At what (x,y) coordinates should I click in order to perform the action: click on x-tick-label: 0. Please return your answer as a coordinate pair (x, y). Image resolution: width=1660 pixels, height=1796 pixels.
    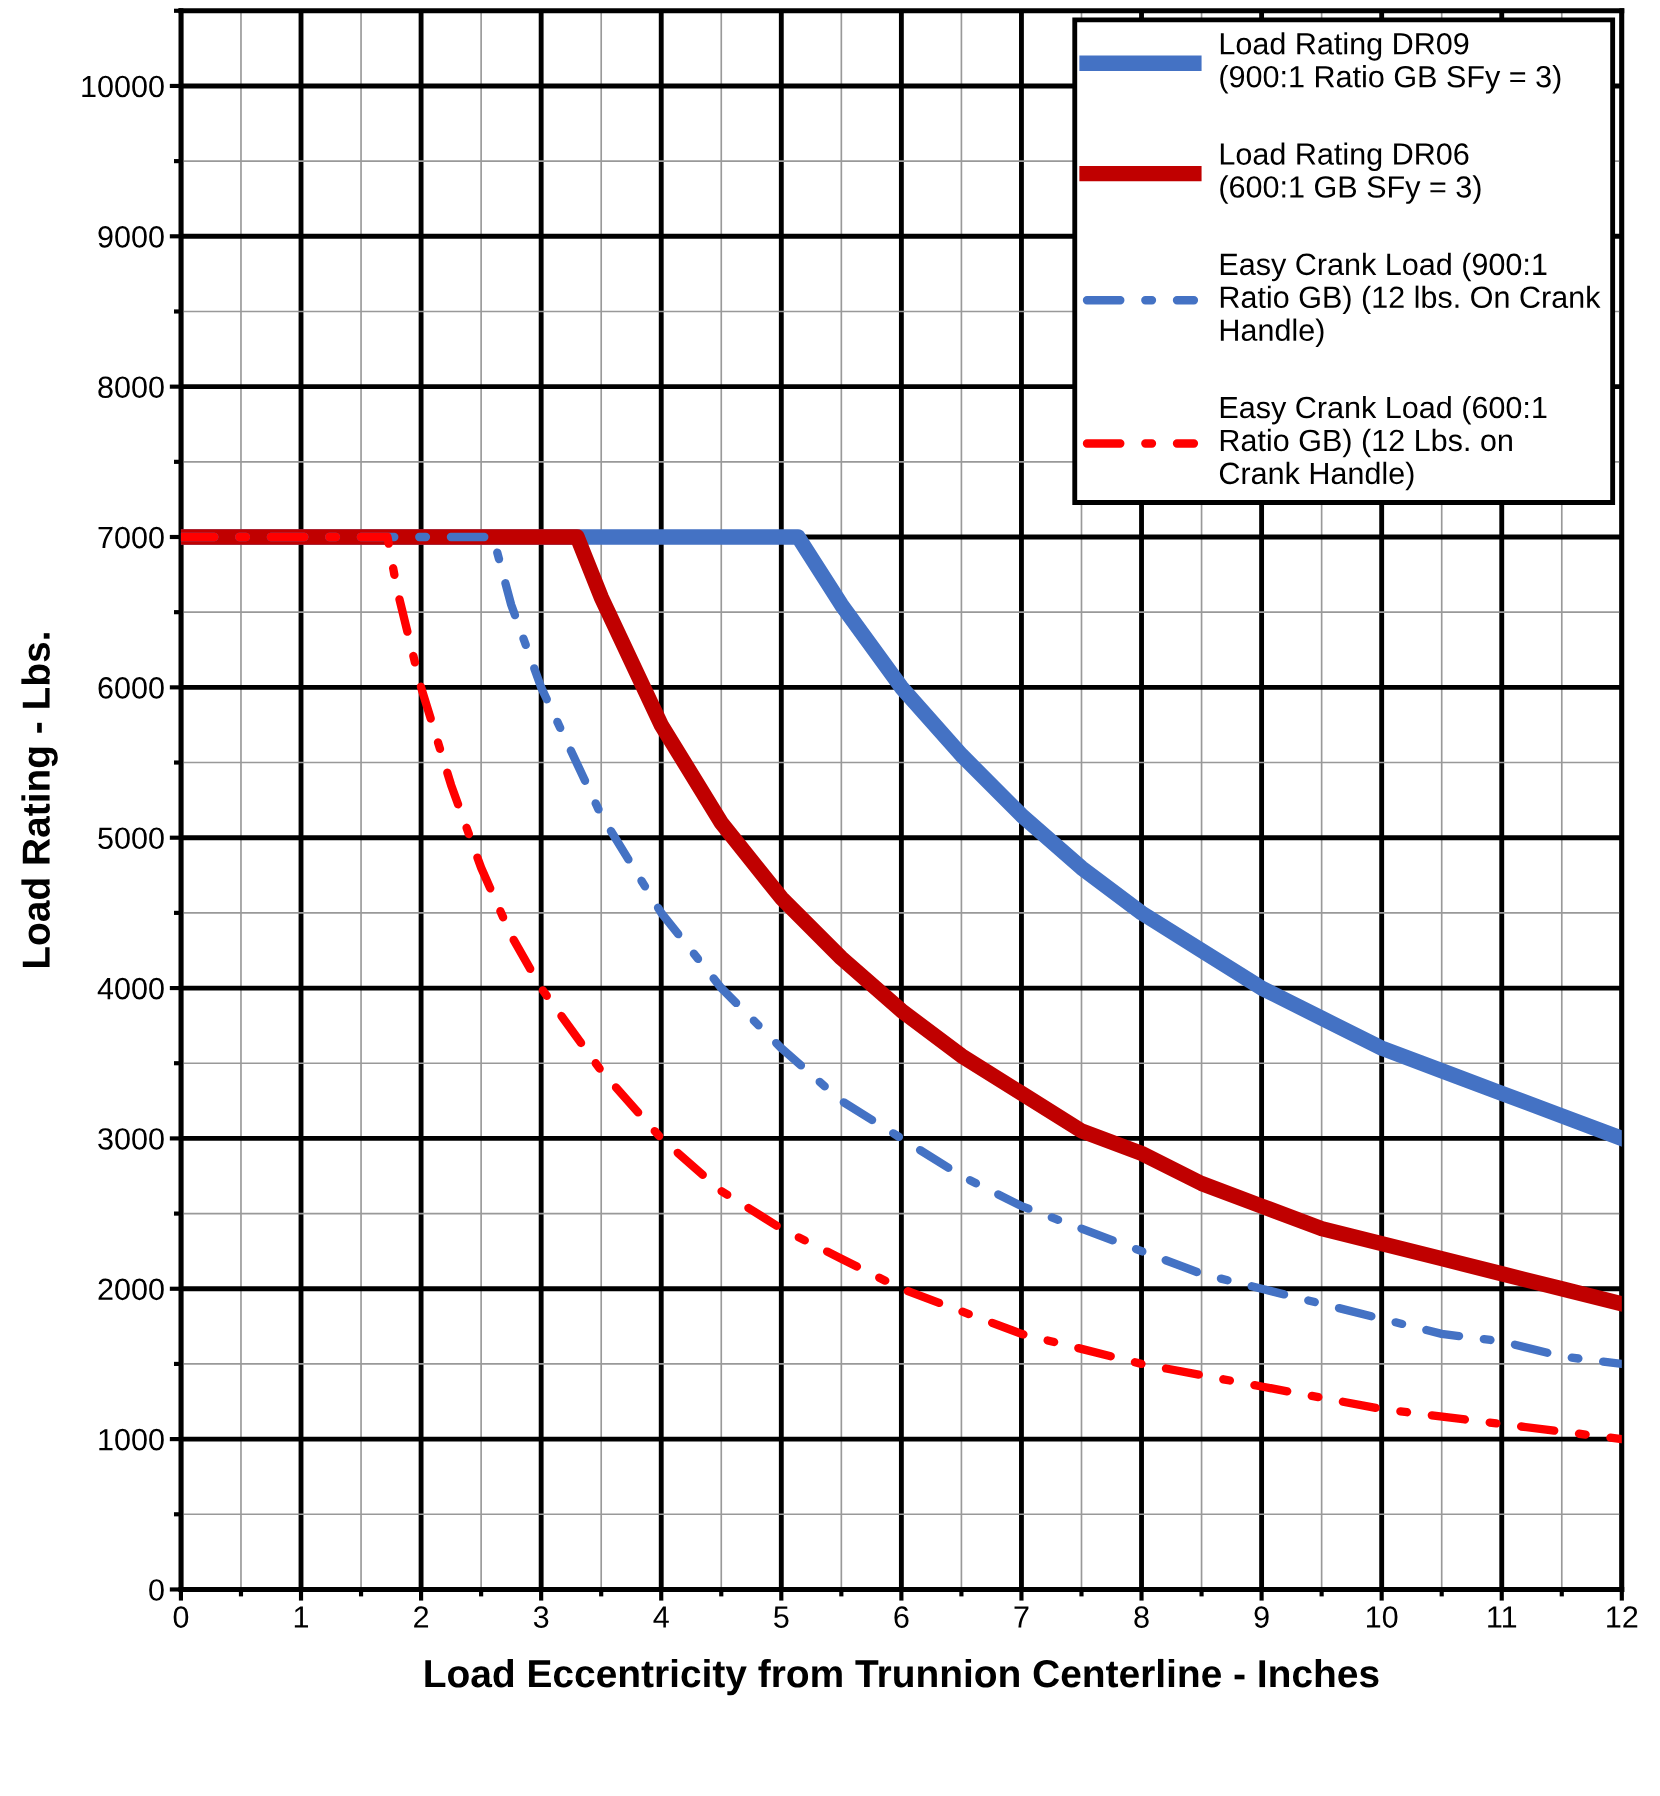
    Looking at the image, I should click on (181, 1617).